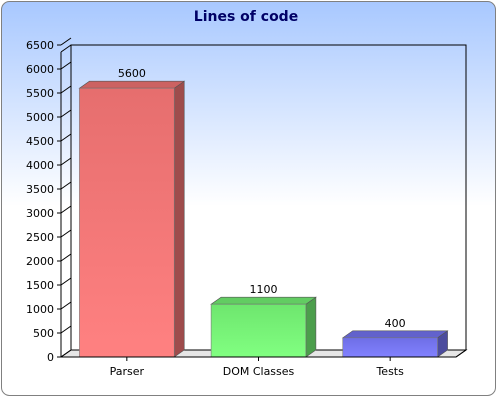 Image resolution: width=500 pixels, height=400 pixels. Describe the element at coordinates (263, 300) in the screenshot. I see `bar-top-dom-classes` at that location.